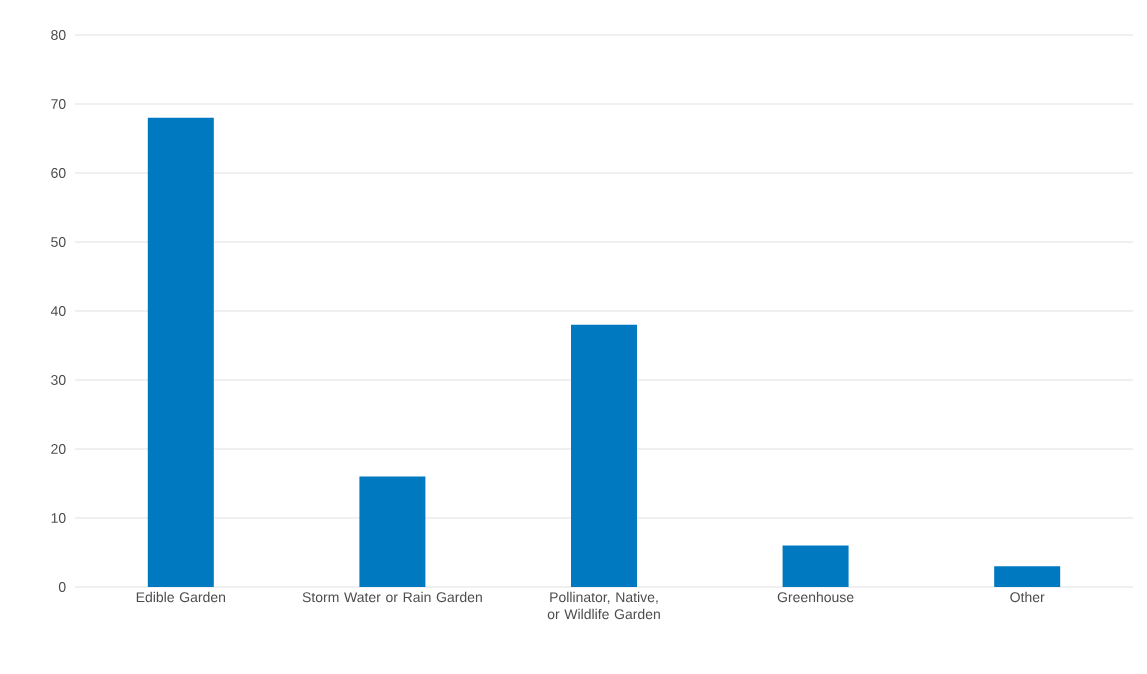 This screenshot has height=674, width=1147. What do you see at coordinates (603, 605) in the screenshot?
I see `x-tick-label: Pollinator, Native, or Wildlife Garden` at bounding box center [603, 605].